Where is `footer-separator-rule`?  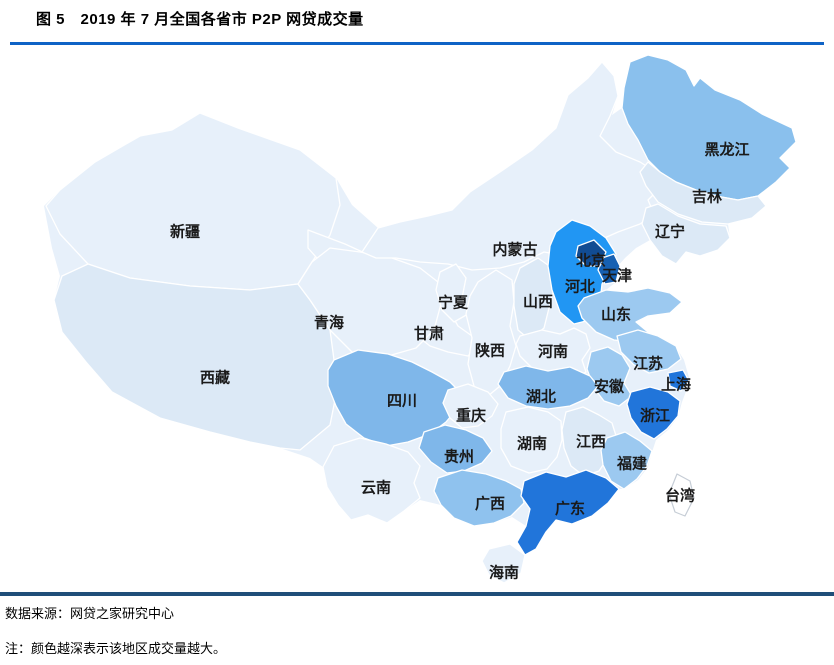
footer-separator-rule is located at coordinates (417, 594).